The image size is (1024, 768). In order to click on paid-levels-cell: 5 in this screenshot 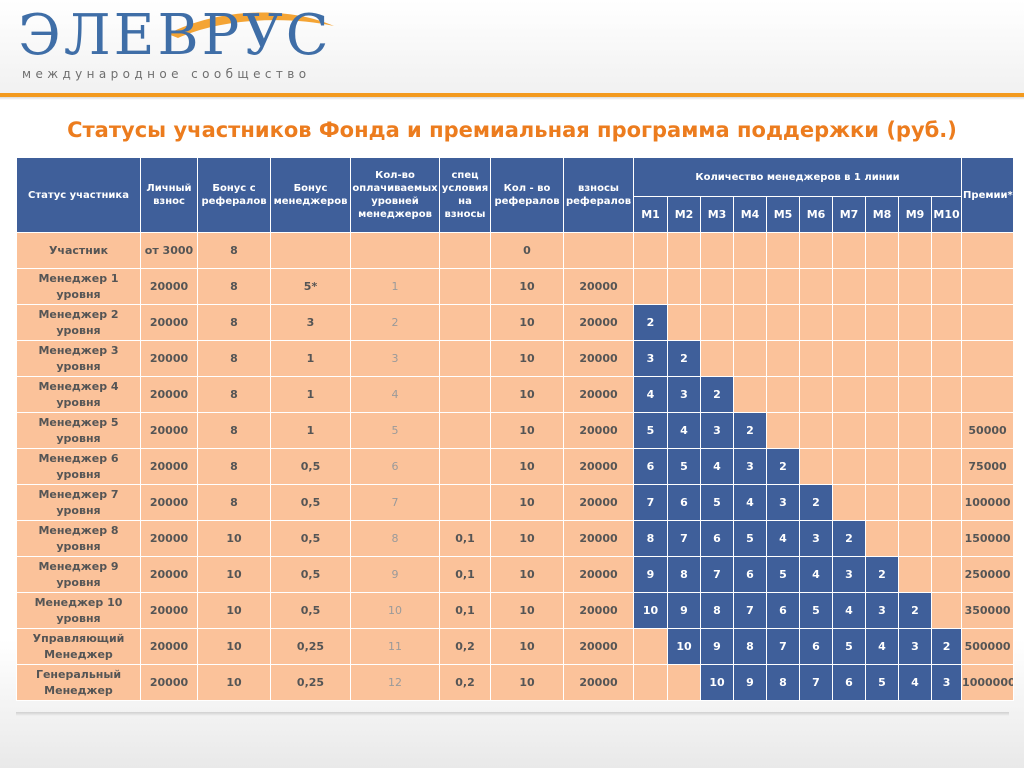, I will do `click(395, 430)`.